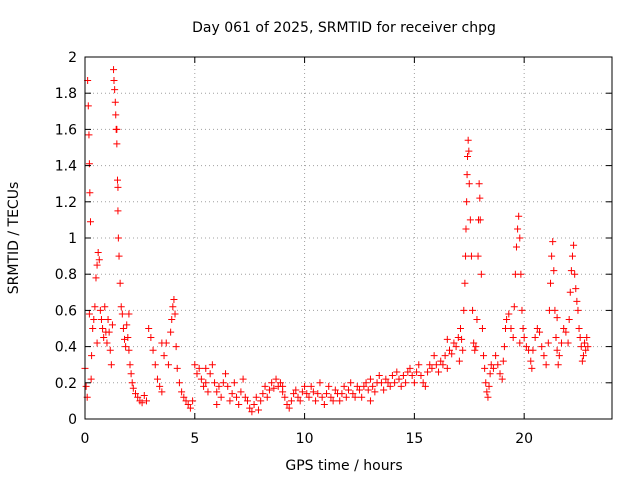  Describe the element at coordinates (524, 439) in the screenshot. I see `x-tick-label: 20` at that location.